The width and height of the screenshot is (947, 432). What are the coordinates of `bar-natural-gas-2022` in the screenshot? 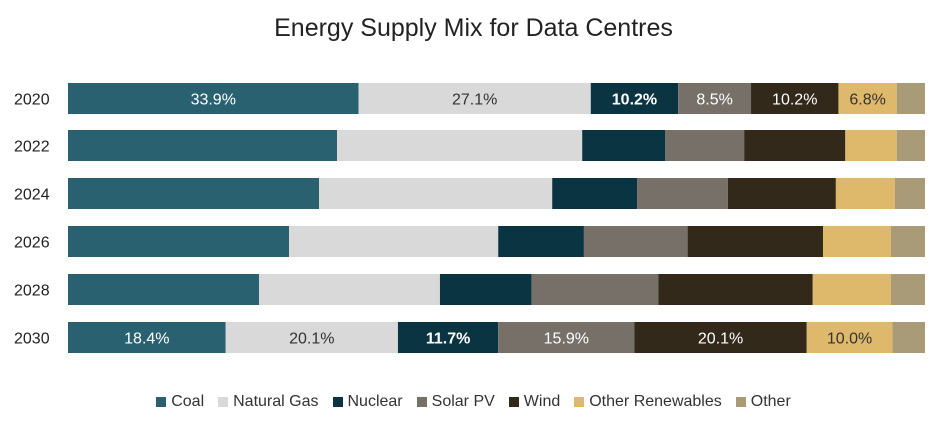 It's located at (460, 145).